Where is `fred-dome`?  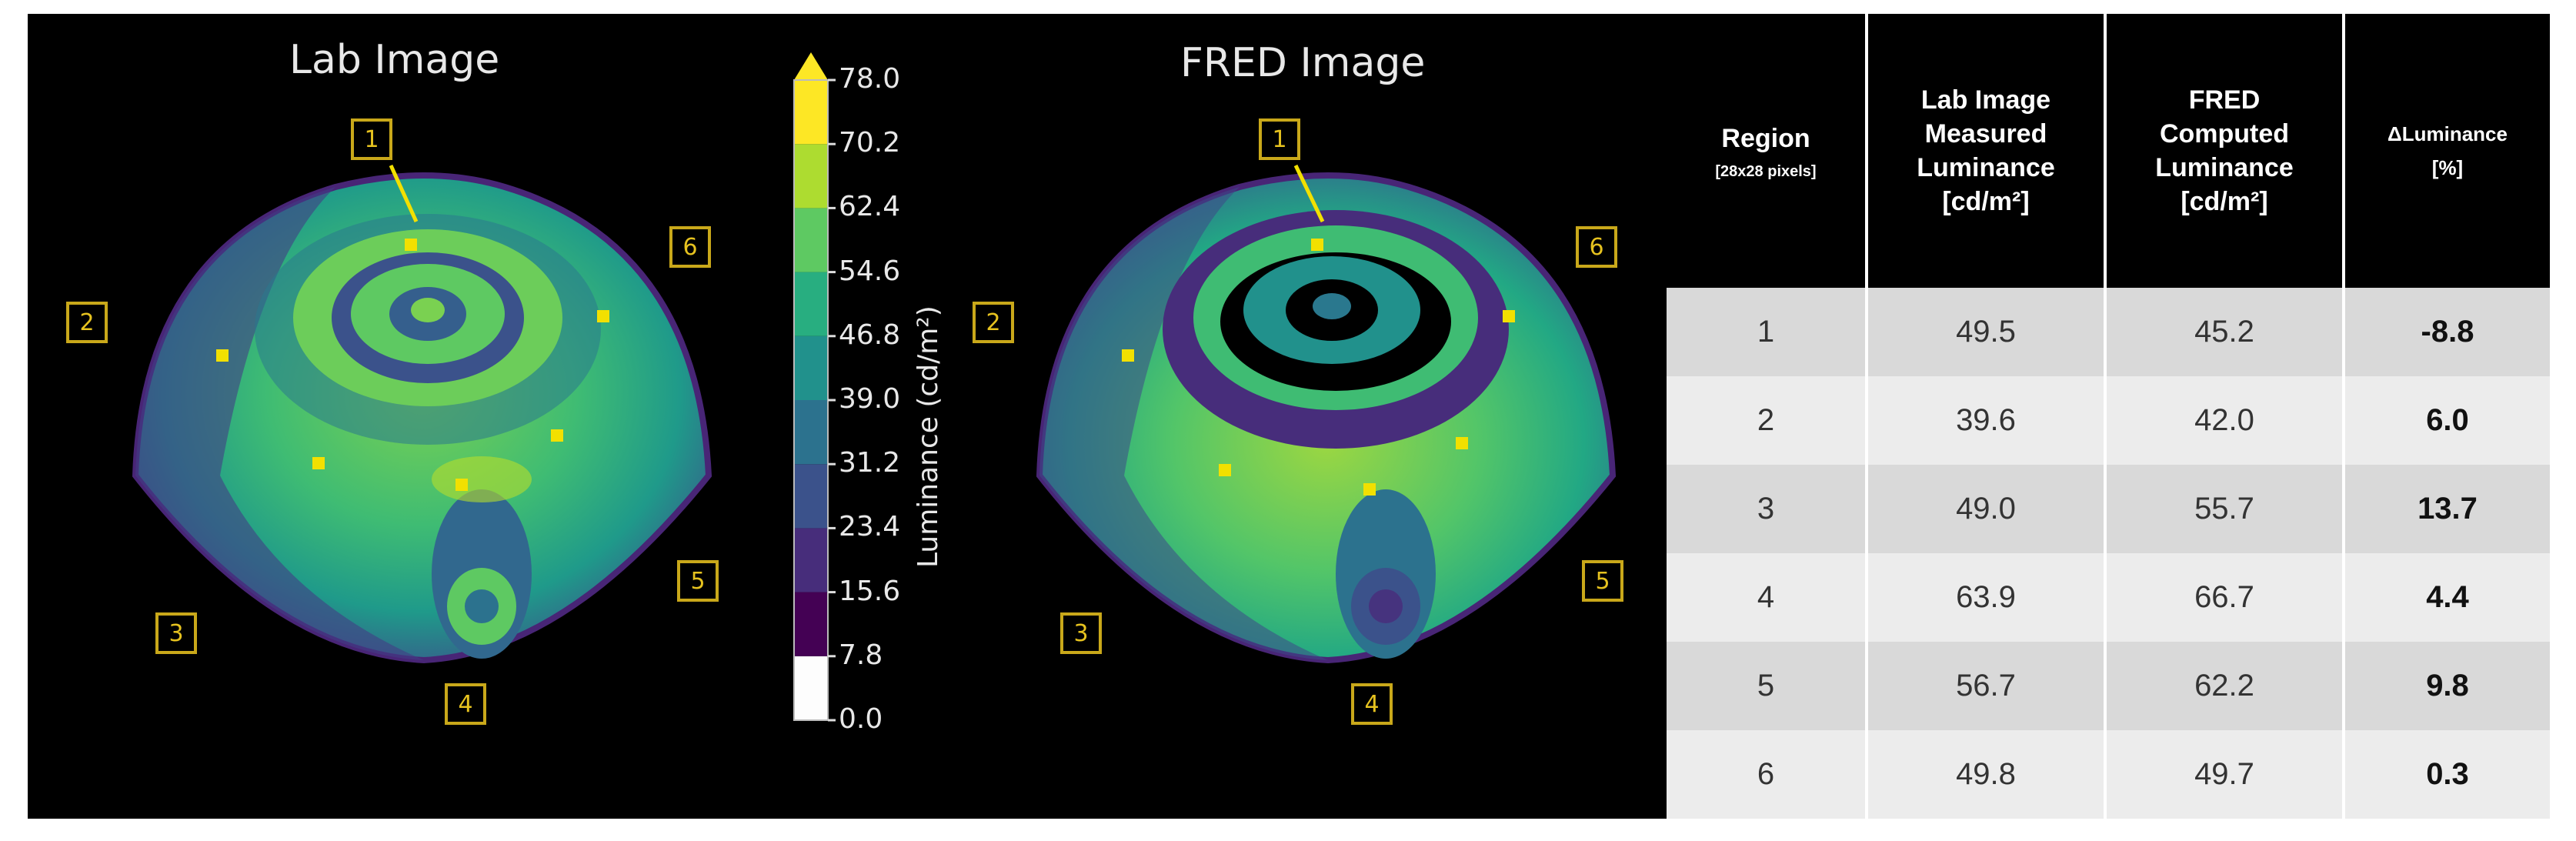
fred-dome is located at coordinates (1326, 418).